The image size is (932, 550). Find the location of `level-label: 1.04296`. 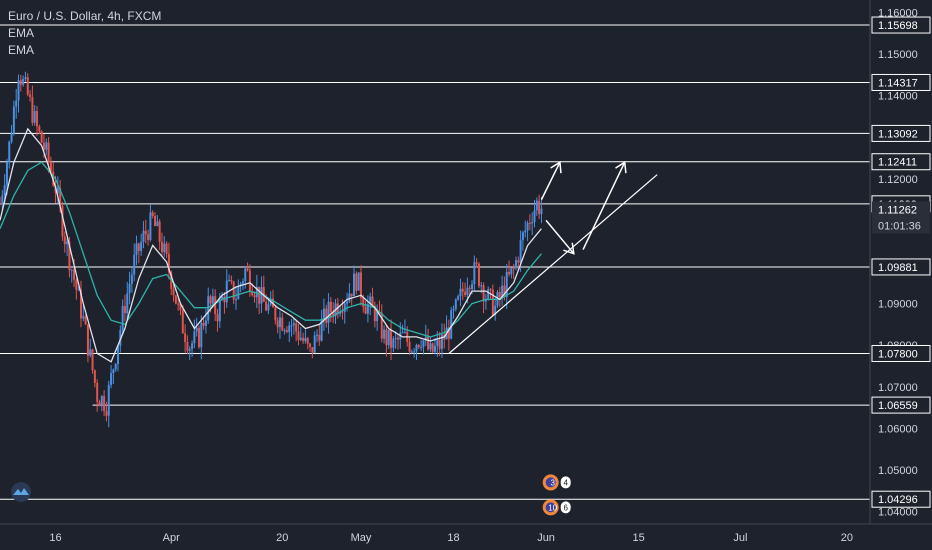

level-label: 1.04296 is located at coordinates (898, 500).